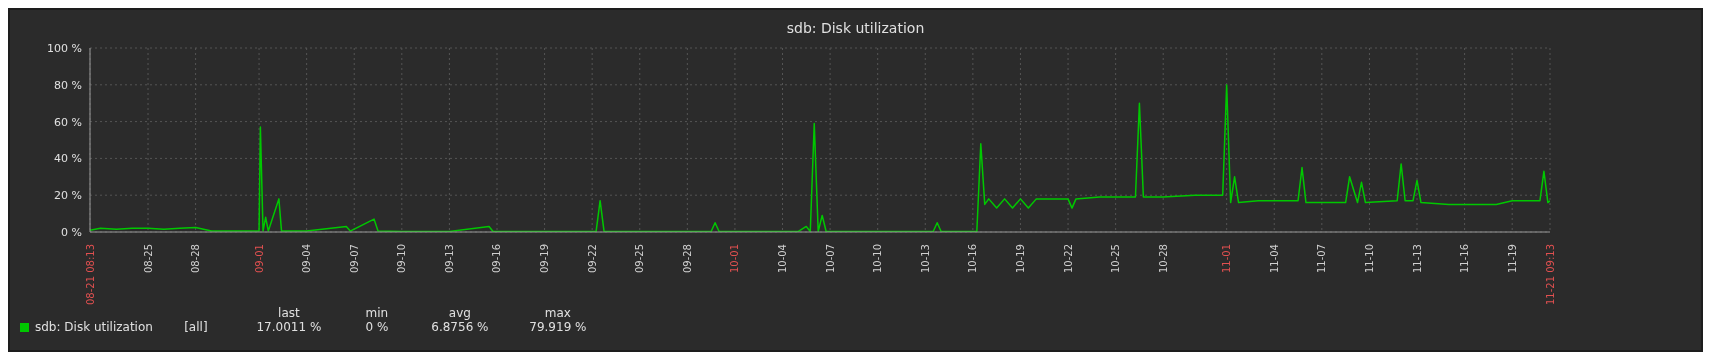 The width and height of the screenshot is (1711, 360). What do you see at coordinates (90, 275) in the screenshot?
I see `x-tick-label: 08-21 08:13` at bounding box center [90, 275].